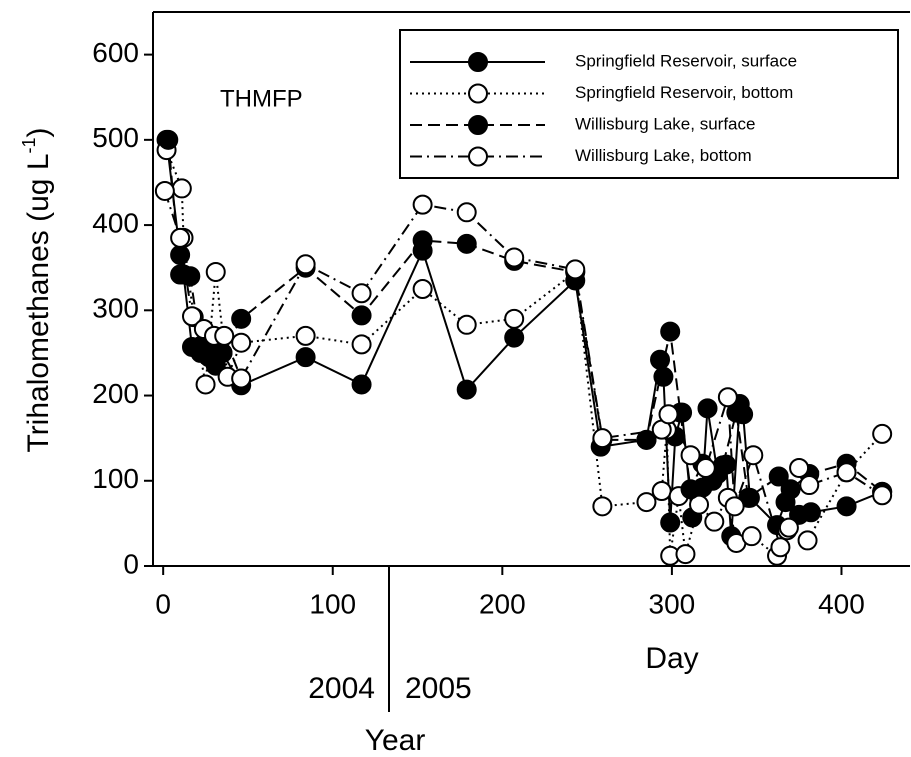 The image size is (911, 757). I want to click on y-tick-label: 0, so click(131, 563).